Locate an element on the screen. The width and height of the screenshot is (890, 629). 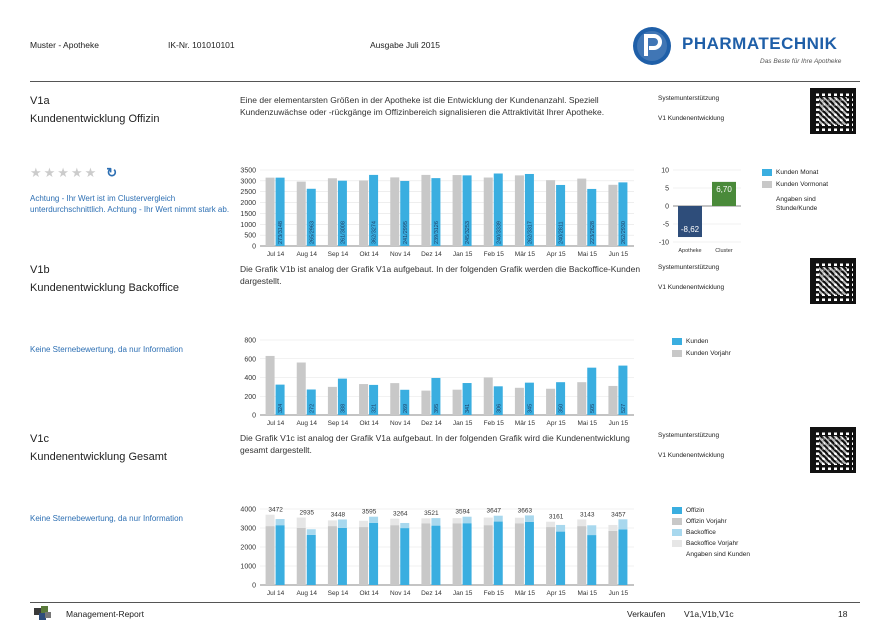
data-label: 241/2995 is located at coordinates (406, 232).